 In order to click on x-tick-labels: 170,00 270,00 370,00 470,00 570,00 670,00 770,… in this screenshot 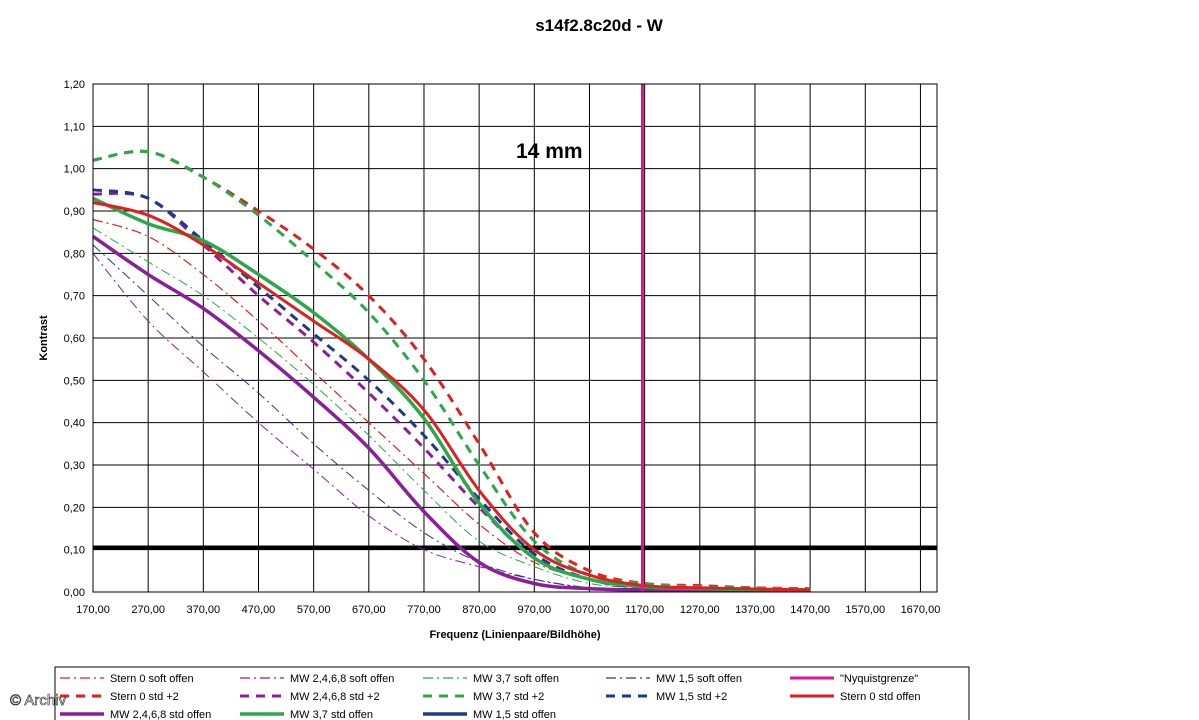, I will do `click(508, 610)`.